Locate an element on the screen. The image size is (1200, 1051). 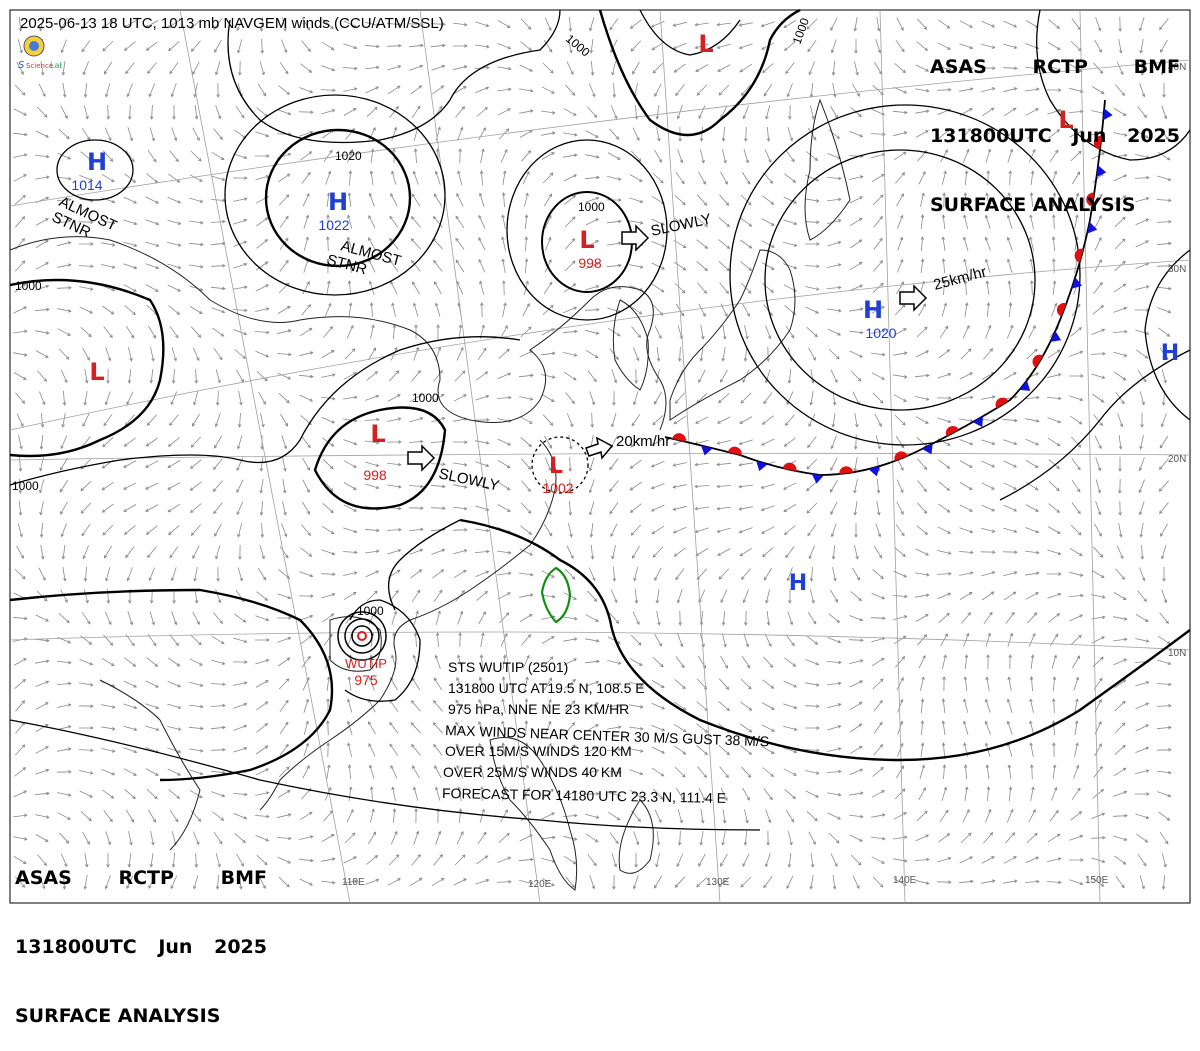
header-tr-rctp: RCTP is located at coordinates (1060, 67).